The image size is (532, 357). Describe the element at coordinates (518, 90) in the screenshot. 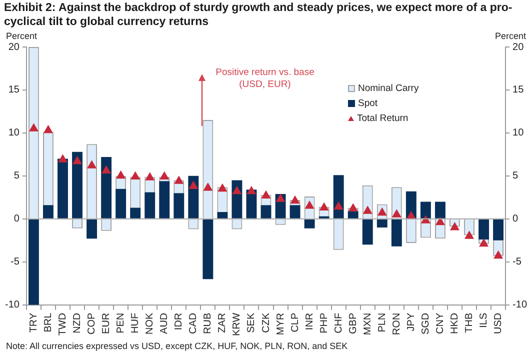

I see `y2-tick-label: 15` at that location.